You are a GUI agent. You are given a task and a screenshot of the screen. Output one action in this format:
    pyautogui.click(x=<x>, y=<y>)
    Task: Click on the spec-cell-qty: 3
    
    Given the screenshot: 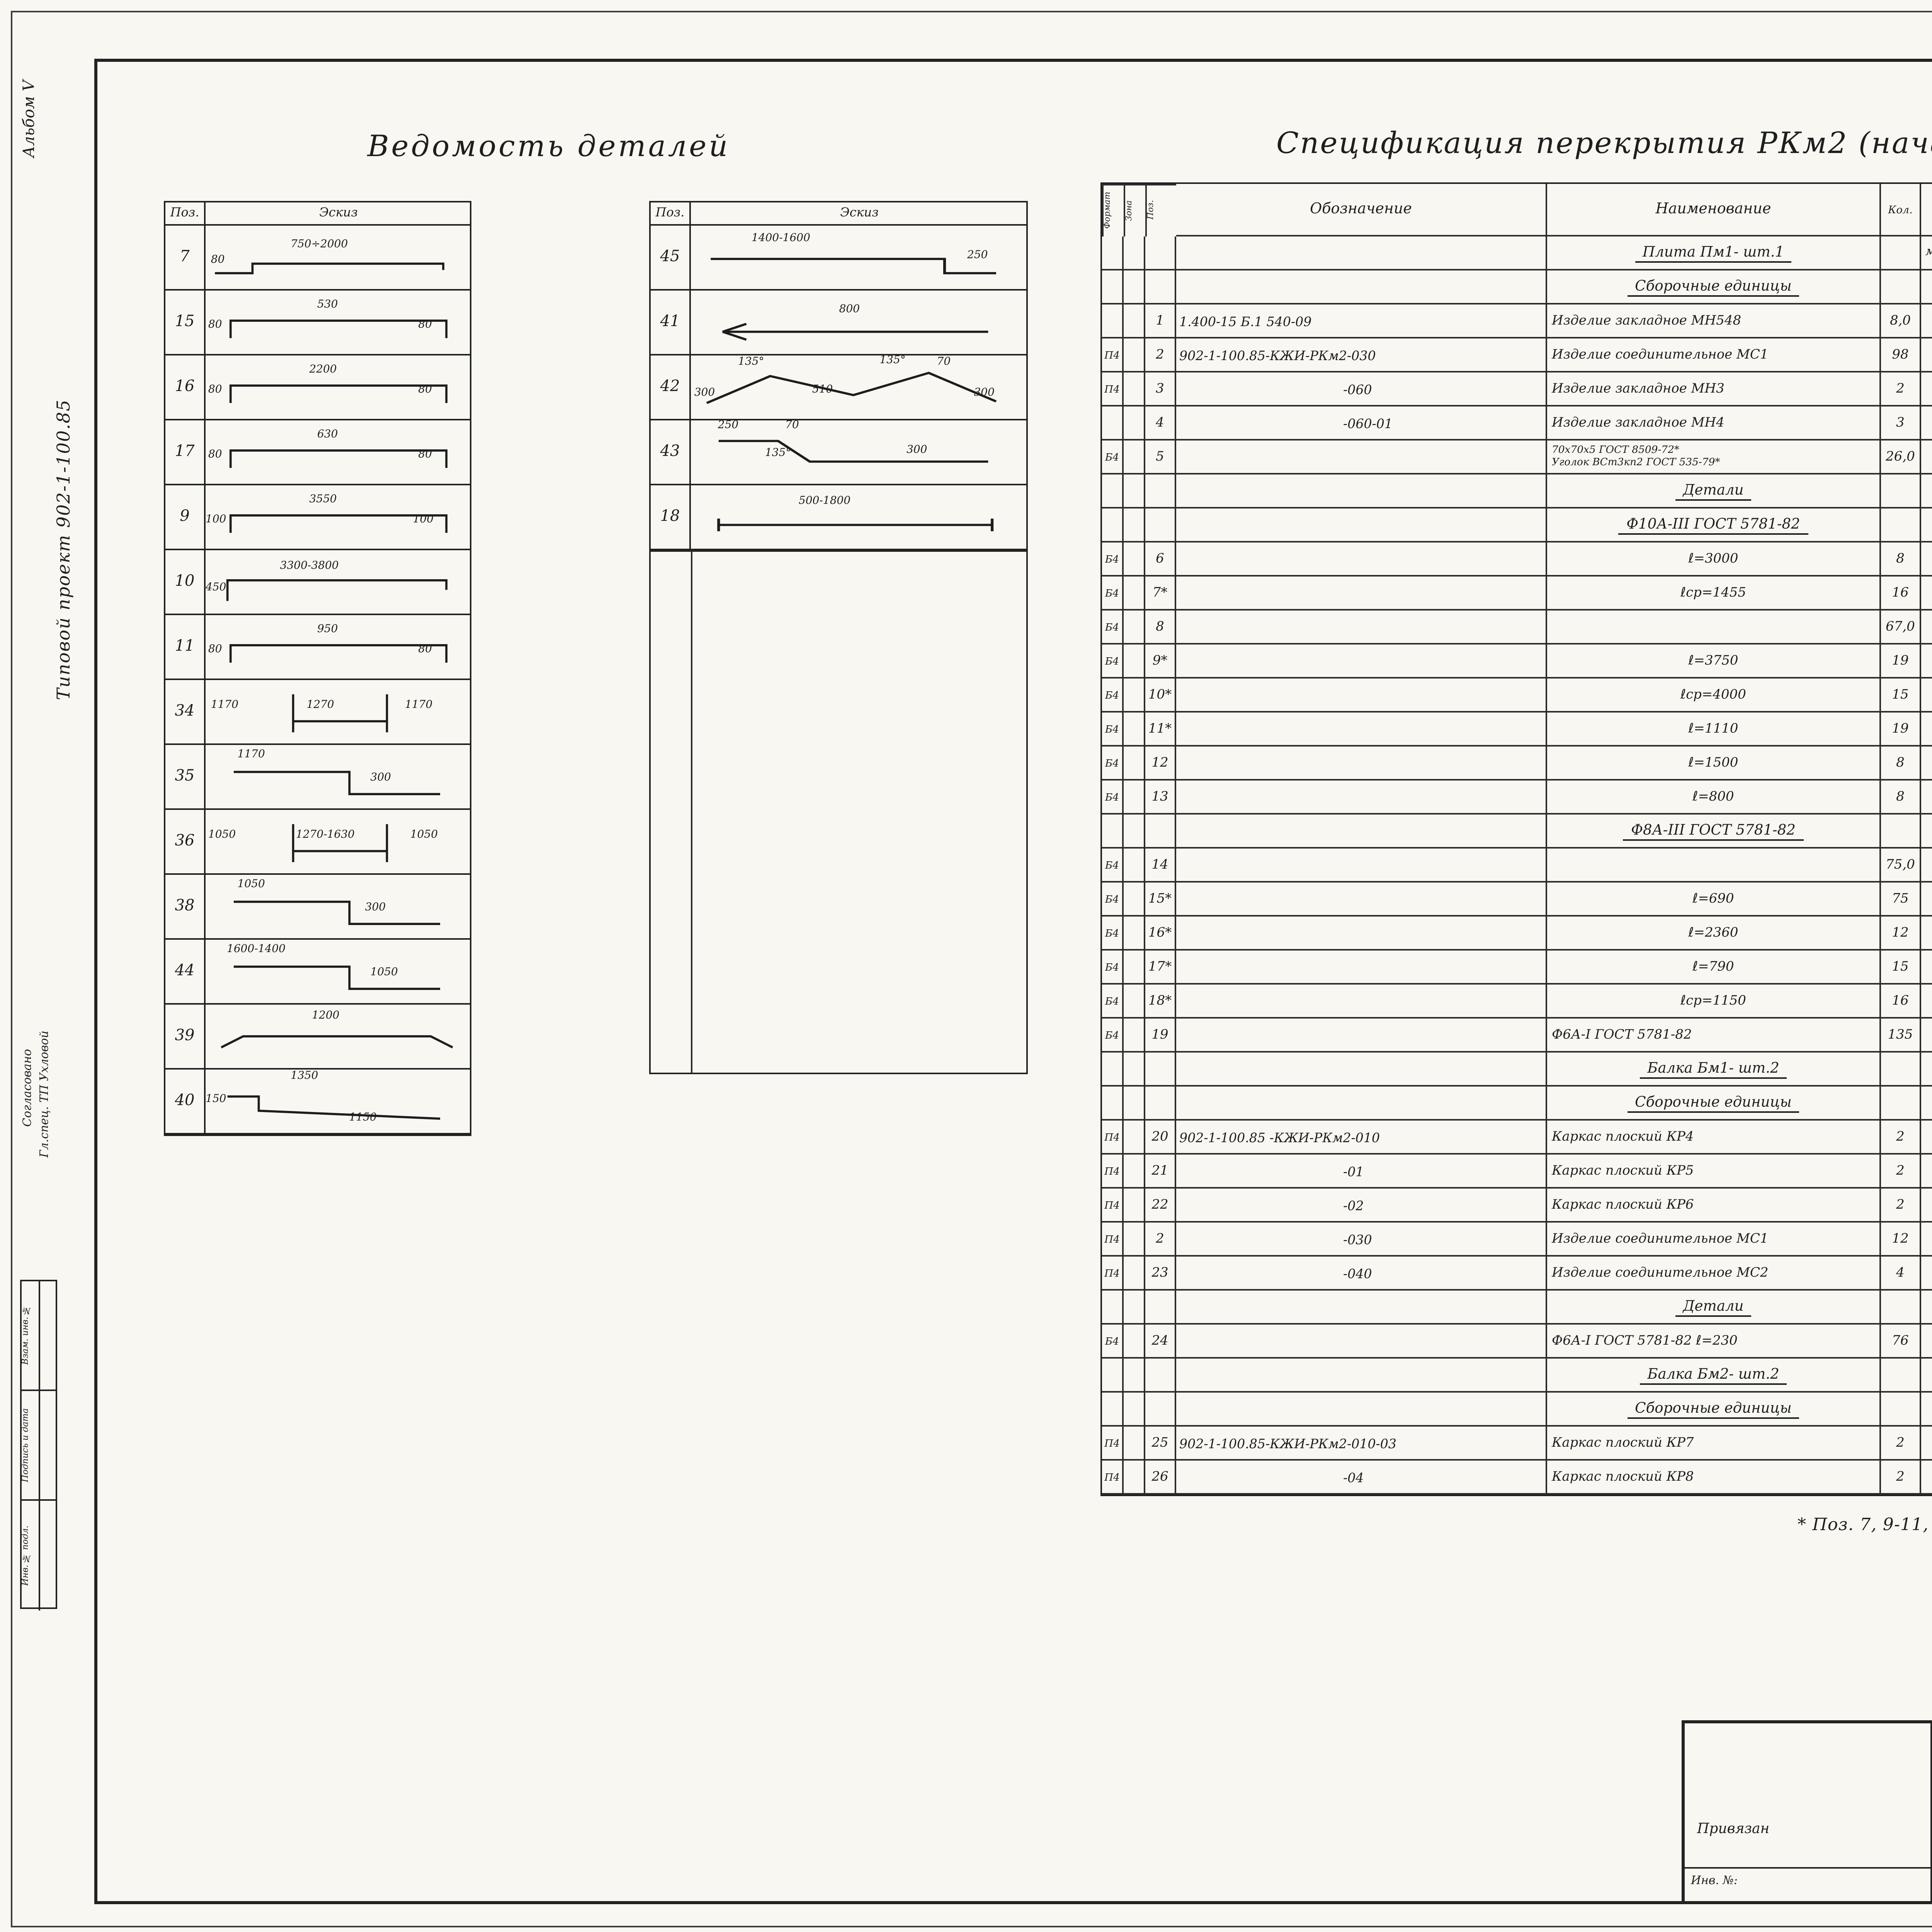 What is the action you would take?
    pyautogui.click(x=1901, y=423)
    